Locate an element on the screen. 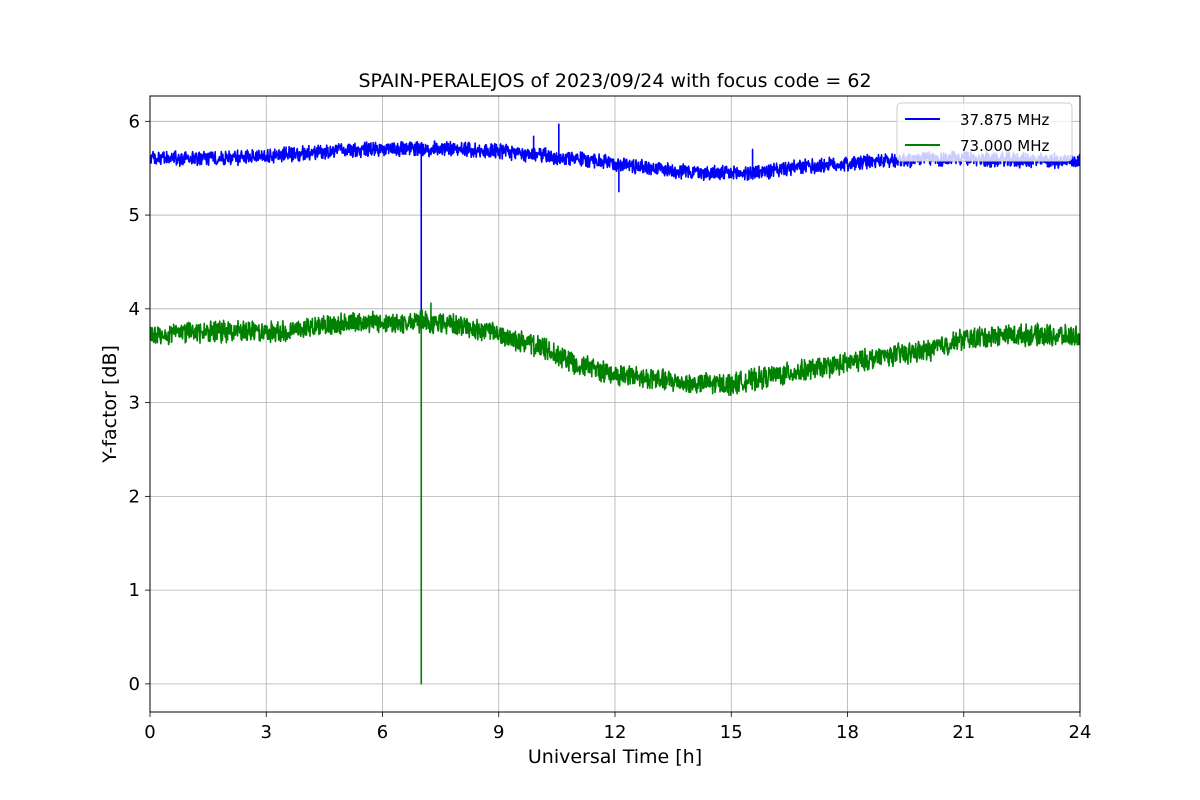 This screenshot has height=800, width=1200. legend: 37.875 MHz 73.000 MHz is located at coordinates (984, 132).